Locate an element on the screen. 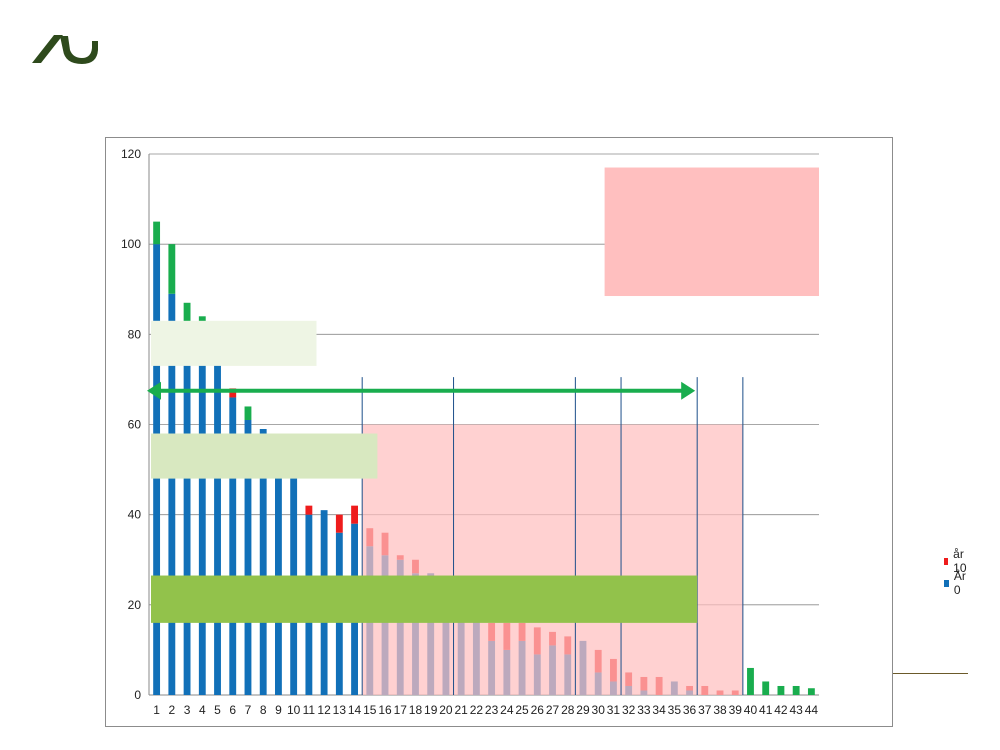 This screenshot has width=1000, height=750. x-tick-label-2: 2 is located at coordinates (171, 710).